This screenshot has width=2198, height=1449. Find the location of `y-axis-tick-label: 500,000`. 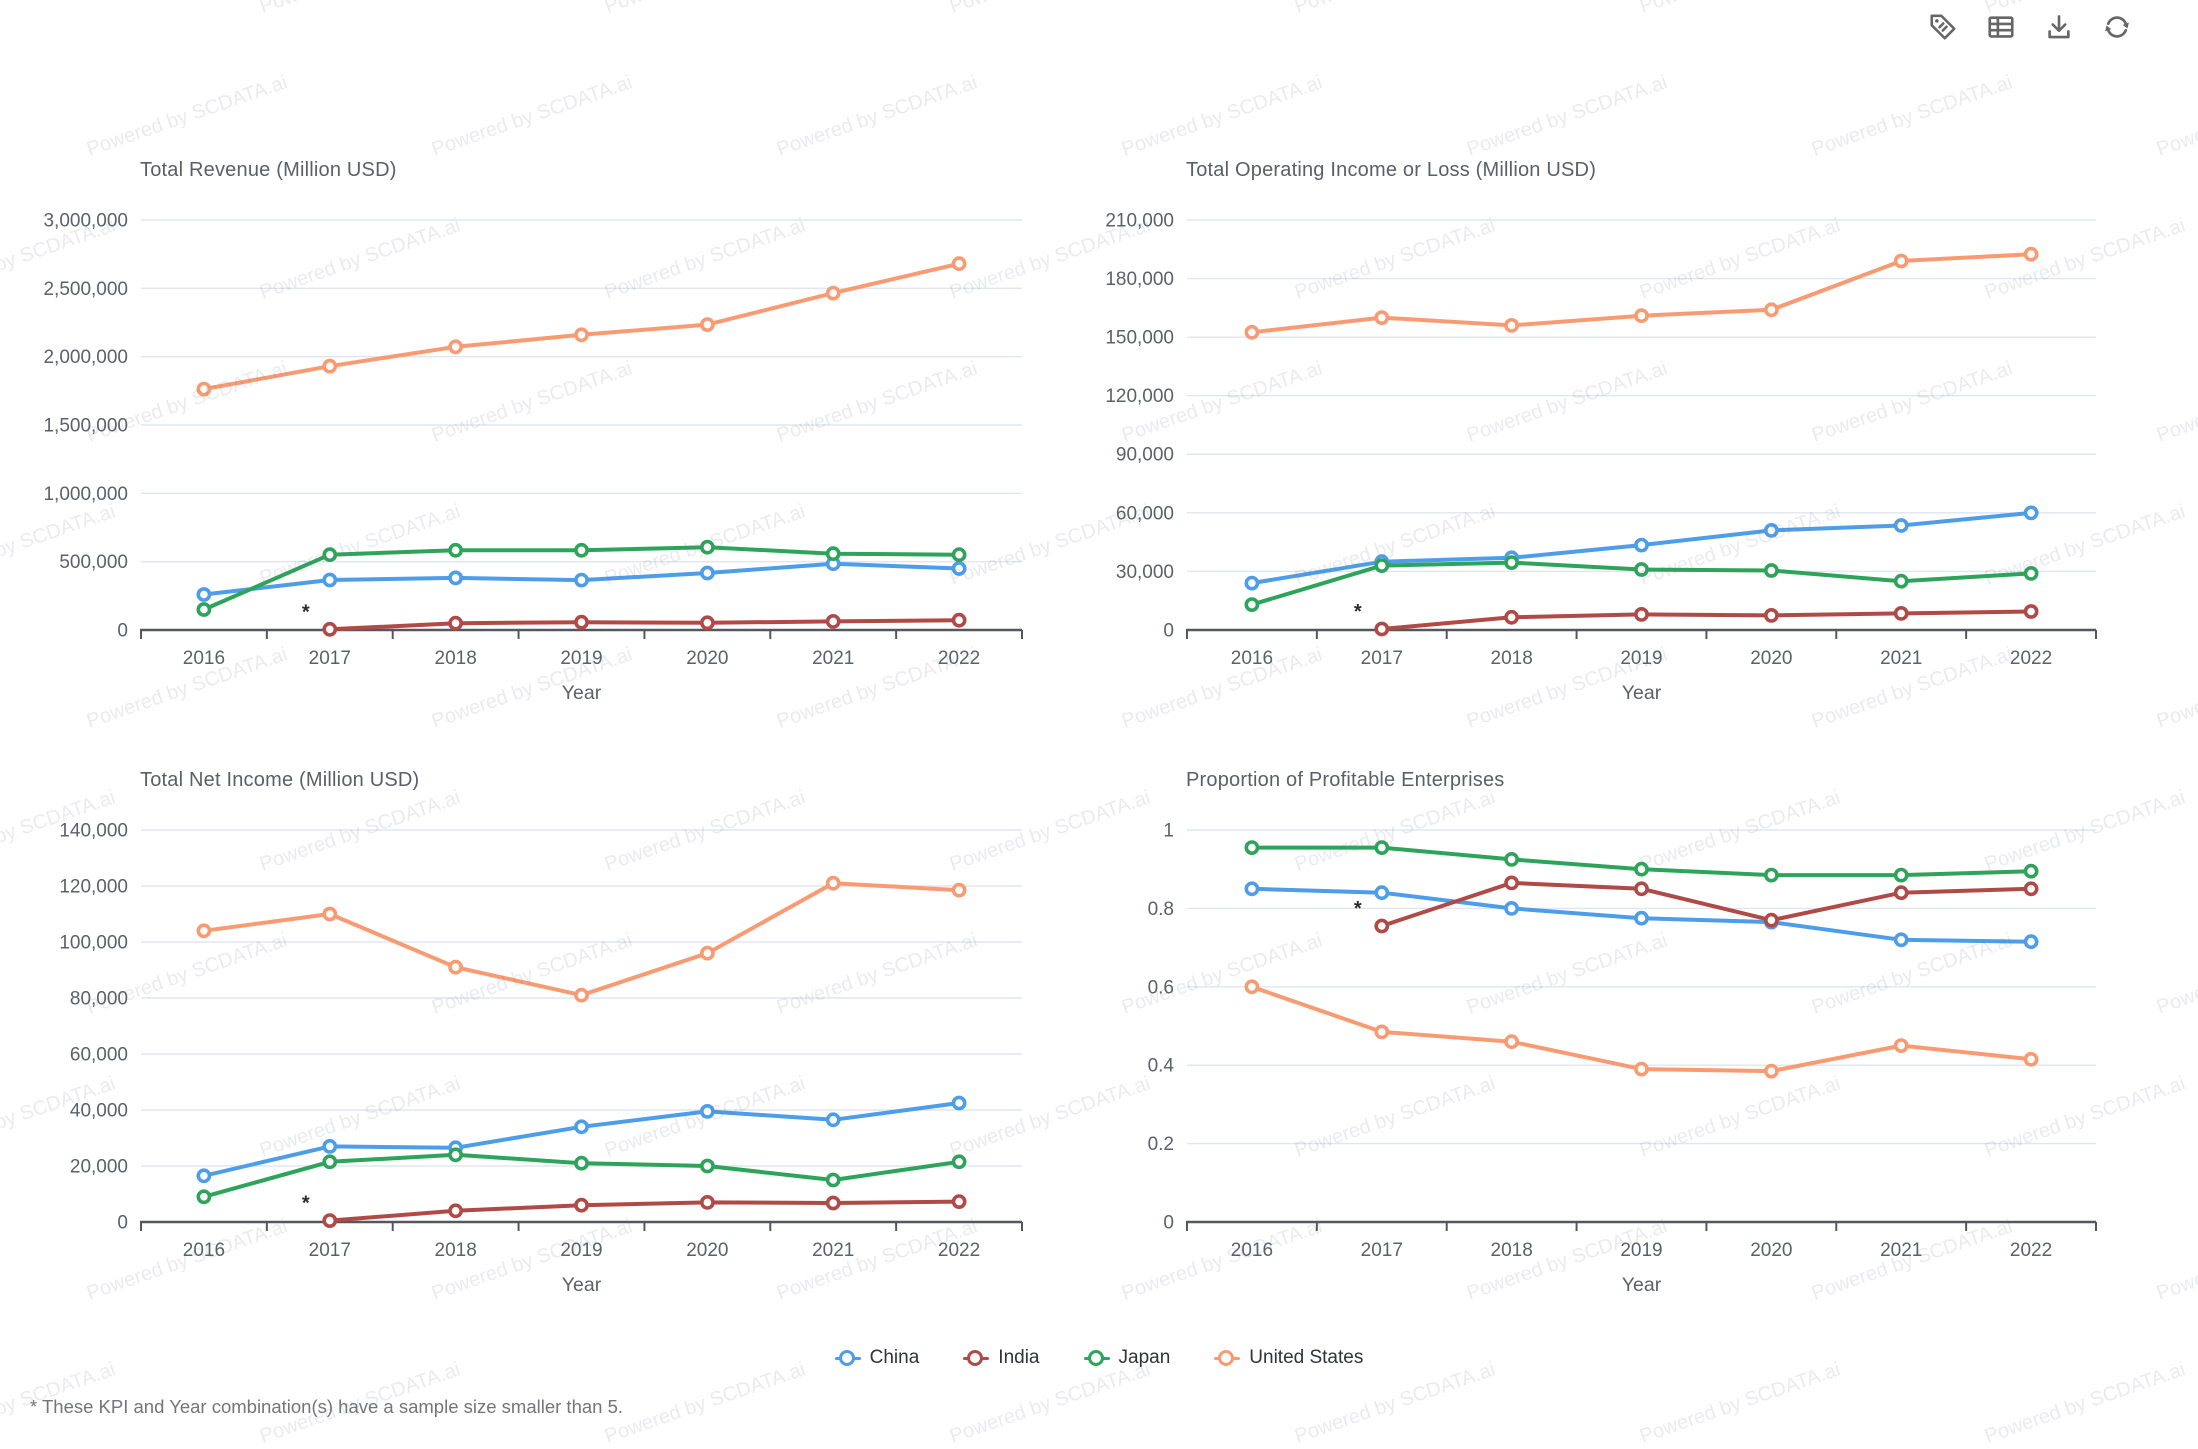

y-axis-tick-label: 500,000 is located at coordinates (93, 562).